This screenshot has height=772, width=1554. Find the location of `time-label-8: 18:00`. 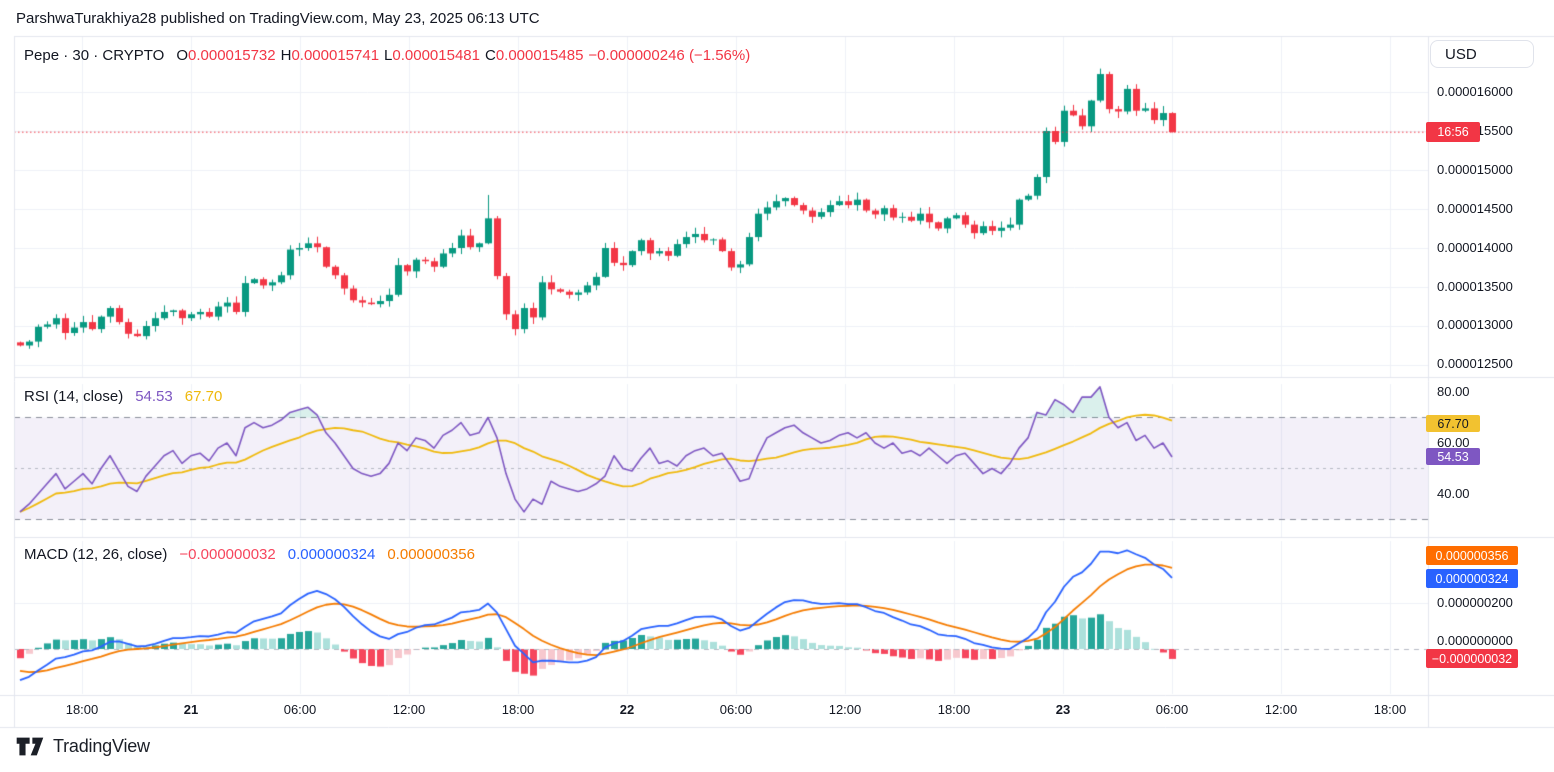

time-label-8: 18:00 is located at coordinates (954, 709).